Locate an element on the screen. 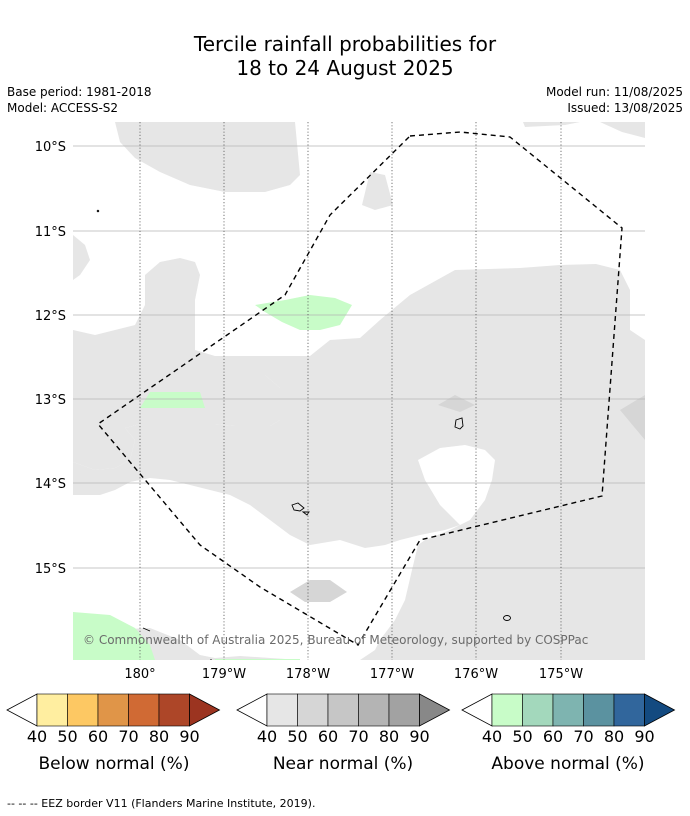 The image size is (690, 816). base-period-text: Base period: 1981-2018 is located at coordinates (79, 92).